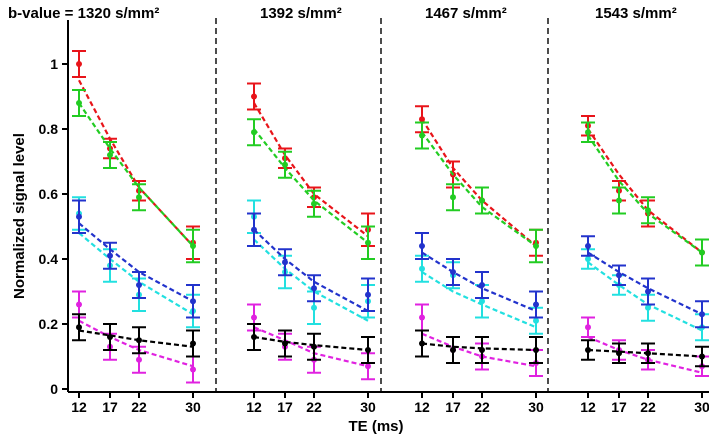 The height and width of the screenshot is (441, 709). What do you see at coordinates (375, 426) in the screenshot?
I see `x-axis-label: TE (ms)` at bounding box center [375, 426].